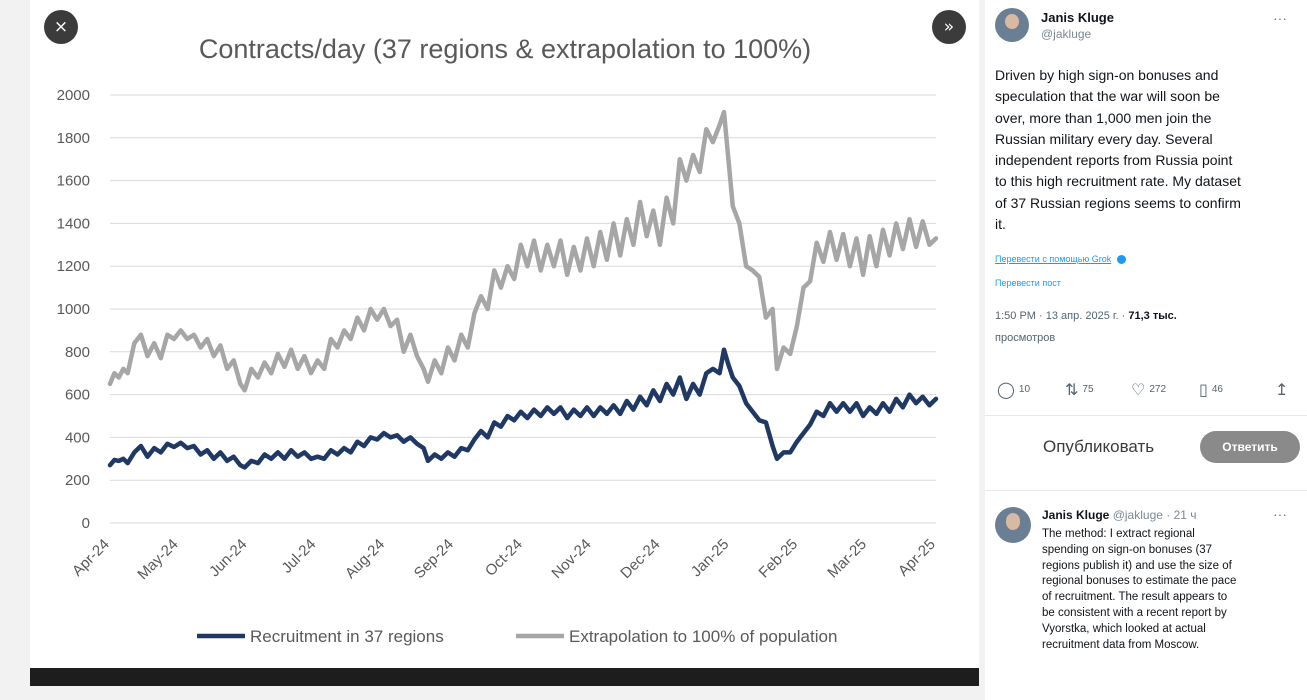 This screenshot has width=1307, height=700. Describe the element at coordinates (1076, 515) in the screenshot. I see `reply-author-name: Janis Kluge` at that location.